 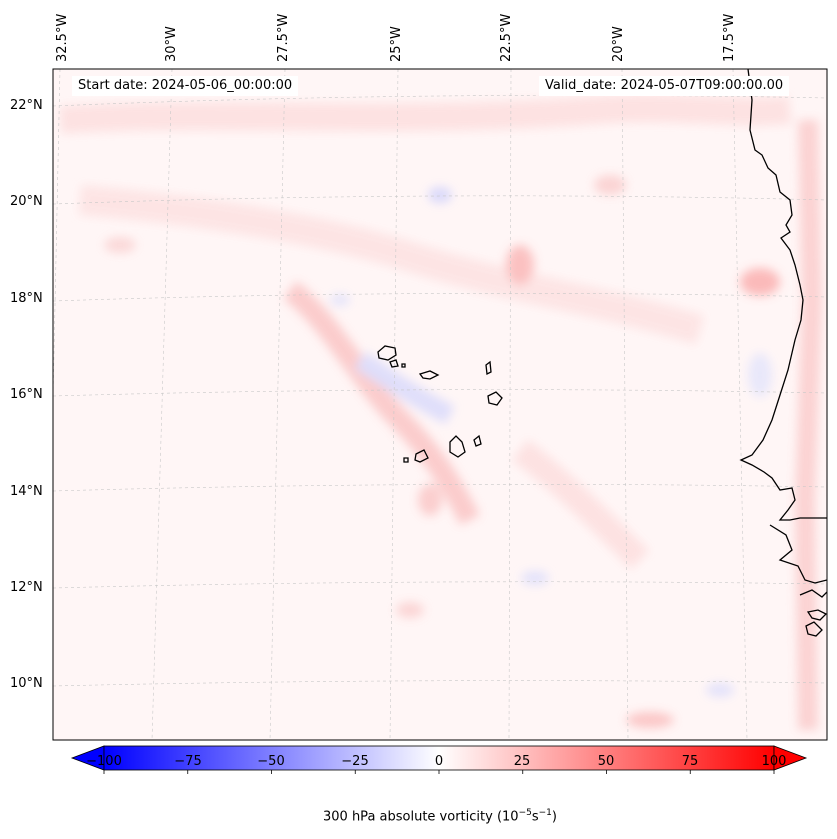 I want to click on colorbar-tick-label: 25, so click(x=522, y=761).